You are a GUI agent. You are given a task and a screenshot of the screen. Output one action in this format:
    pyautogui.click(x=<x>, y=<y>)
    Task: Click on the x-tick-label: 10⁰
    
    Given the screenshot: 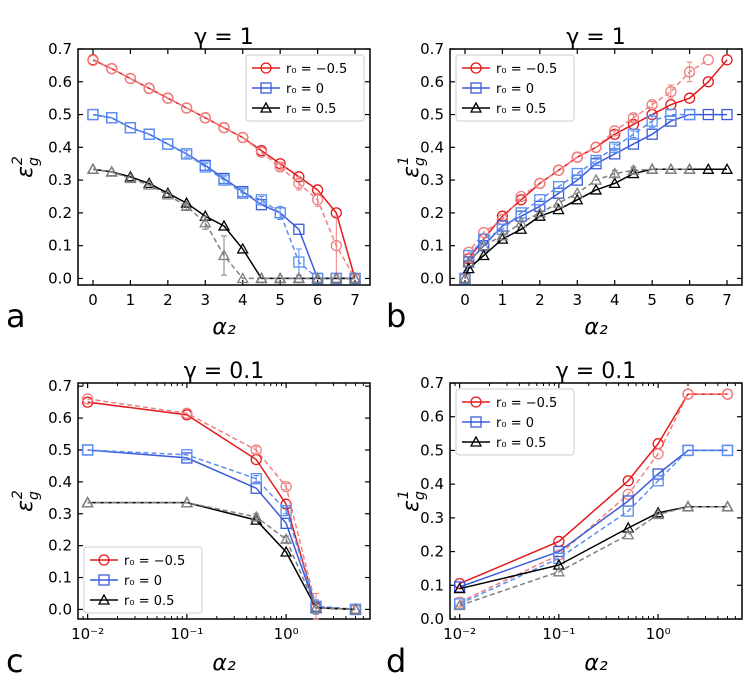 What is the action you would take?
    pyautogui.click(x=286, y=634)
    